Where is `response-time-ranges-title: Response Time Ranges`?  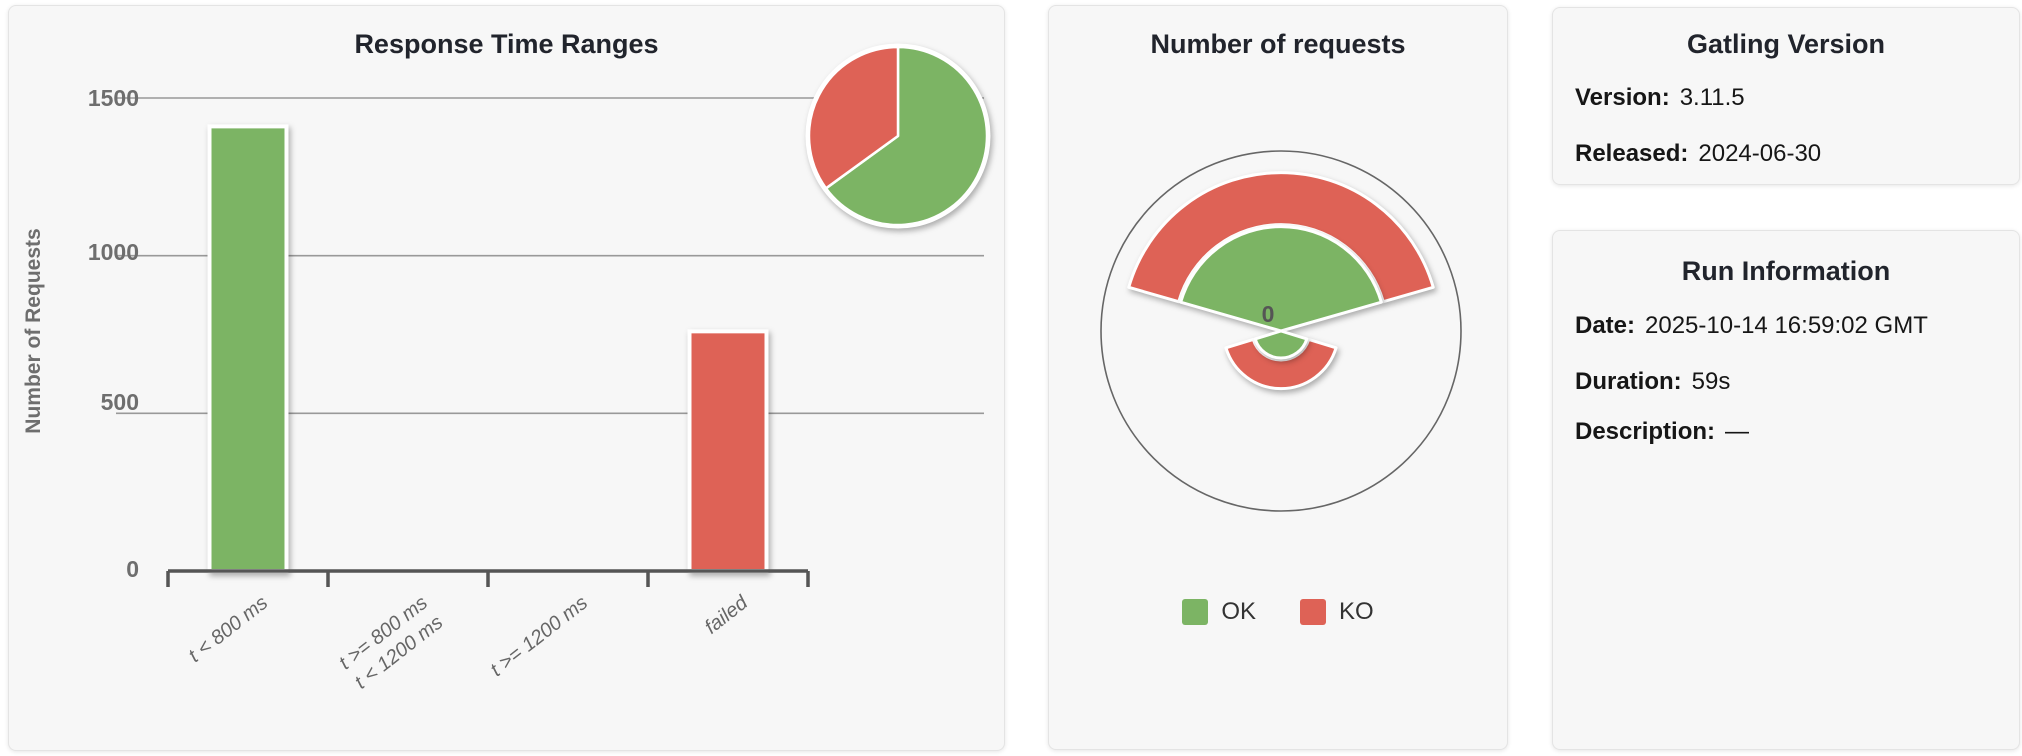 response-time-ranges-title: Response Time Ranges is located at coordinates (506, 44).